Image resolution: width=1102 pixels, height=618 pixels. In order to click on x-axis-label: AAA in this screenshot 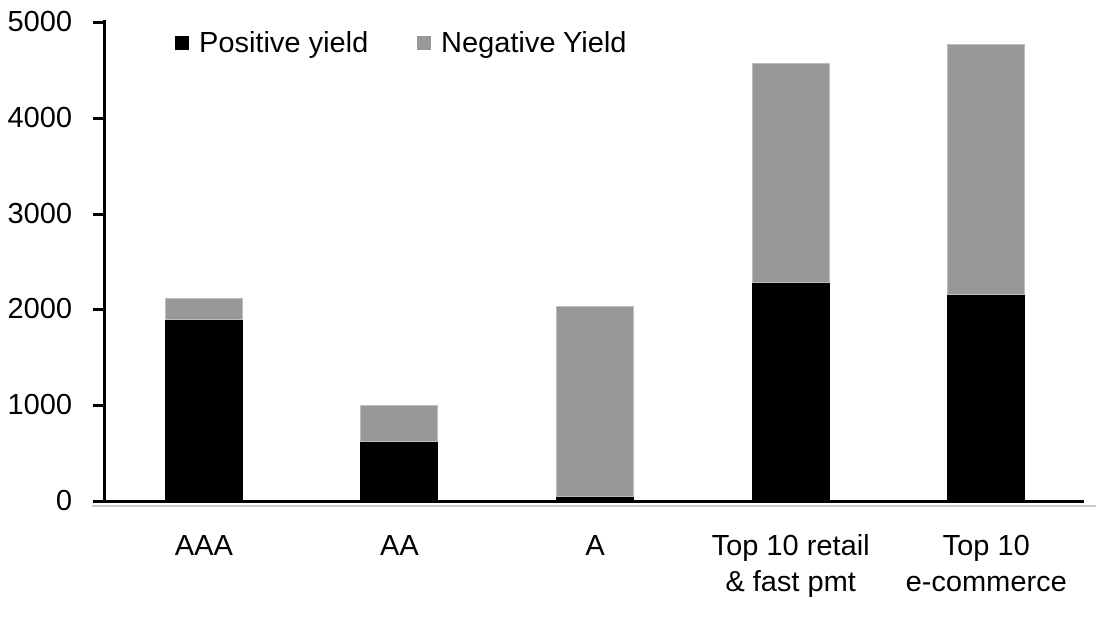, I will do `click(203, 546)`.